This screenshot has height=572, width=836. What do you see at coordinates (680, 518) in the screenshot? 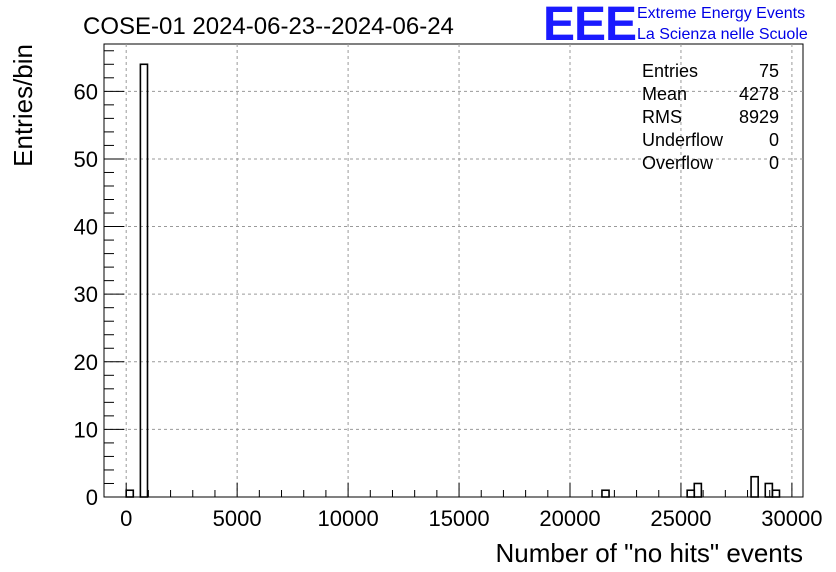
I see `x-tick-label: 25000` at bounding box center [680, 518].